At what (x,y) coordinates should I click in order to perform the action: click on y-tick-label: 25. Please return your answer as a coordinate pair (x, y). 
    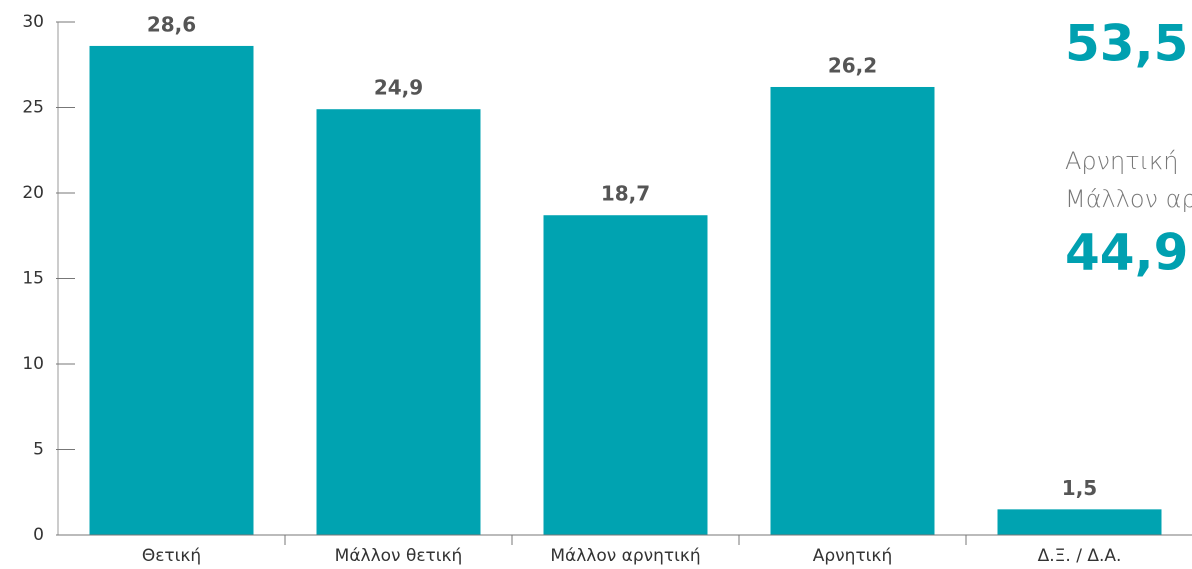
    Looking at the image, I should click on (33, 108).